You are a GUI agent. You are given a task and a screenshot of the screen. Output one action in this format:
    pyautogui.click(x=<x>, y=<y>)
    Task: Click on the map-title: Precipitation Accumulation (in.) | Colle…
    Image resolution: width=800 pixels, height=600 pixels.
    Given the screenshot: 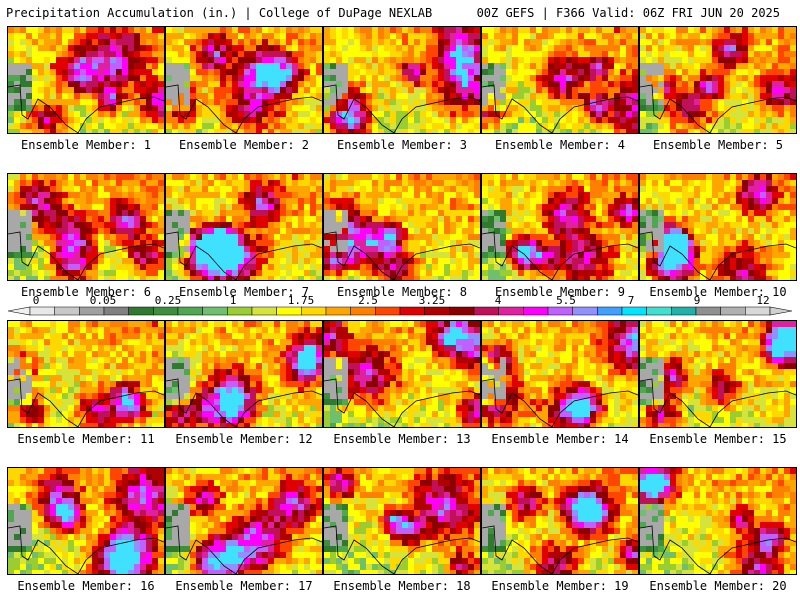 What is the action you would take?
    pyautogui.click(x=219, y=13)
    